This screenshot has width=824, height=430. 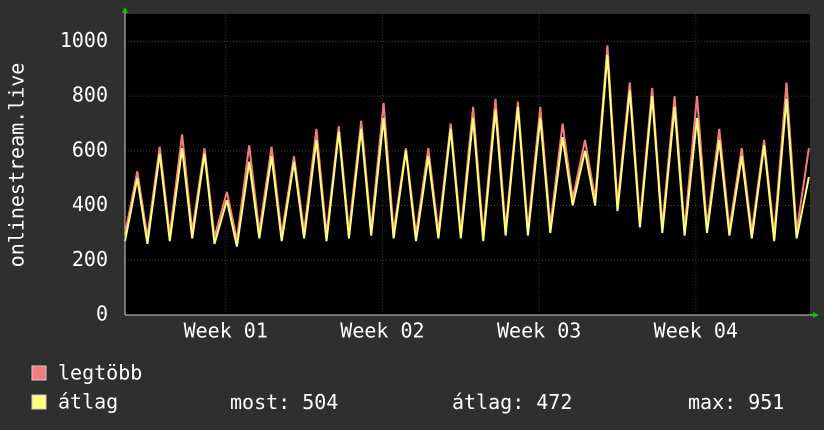 I want to click on y-arrow, so click(x=125, y=10).